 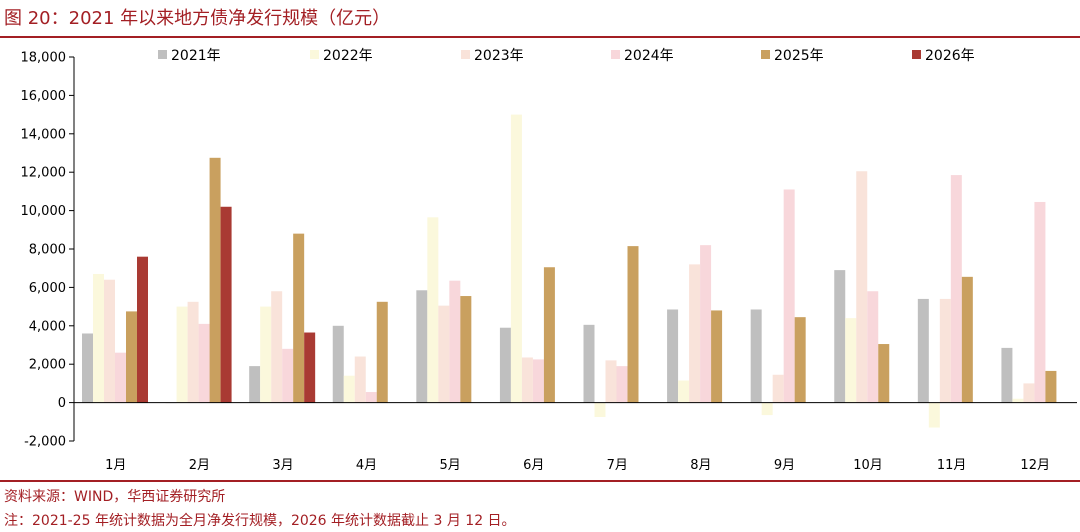 I want to click on y-tick-label: -2,000, so click(x=45, y=442).